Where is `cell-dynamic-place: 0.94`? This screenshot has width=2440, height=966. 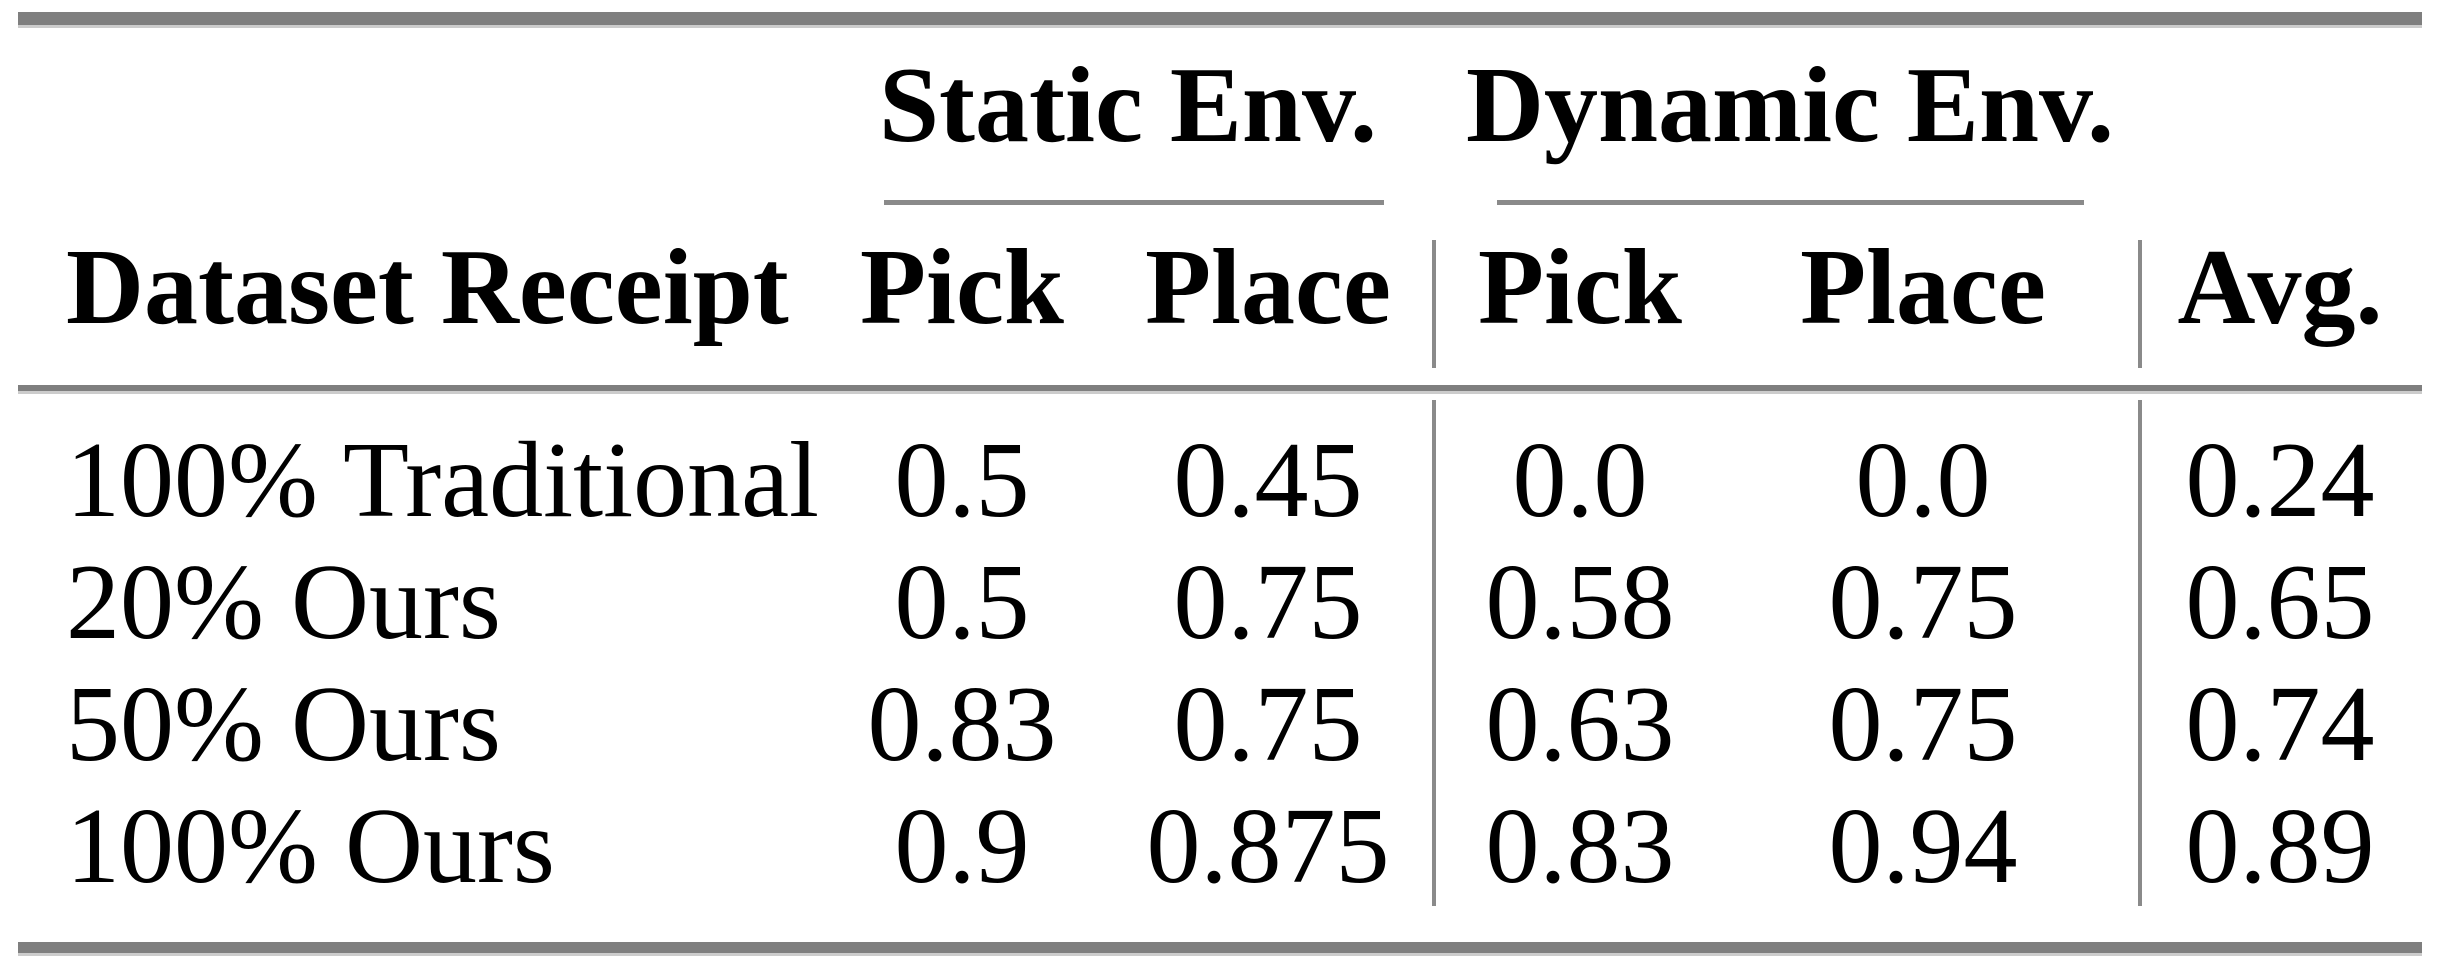 cell-dynamic-place: 0.94 is located at coordinates (1923, 846).